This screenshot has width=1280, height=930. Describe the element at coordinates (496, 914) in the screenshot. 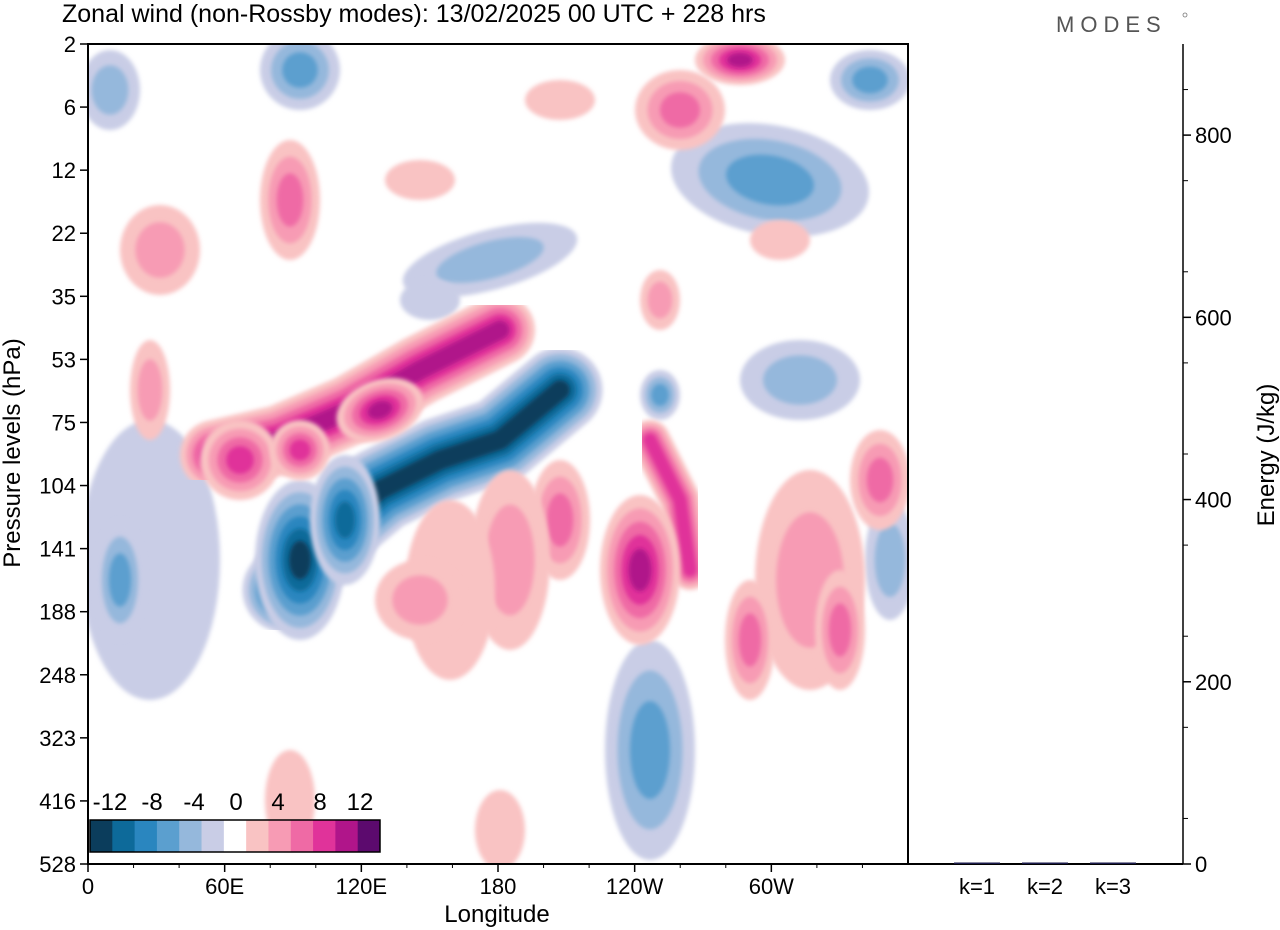

I see `x-axis-title: Longitude` at that location.